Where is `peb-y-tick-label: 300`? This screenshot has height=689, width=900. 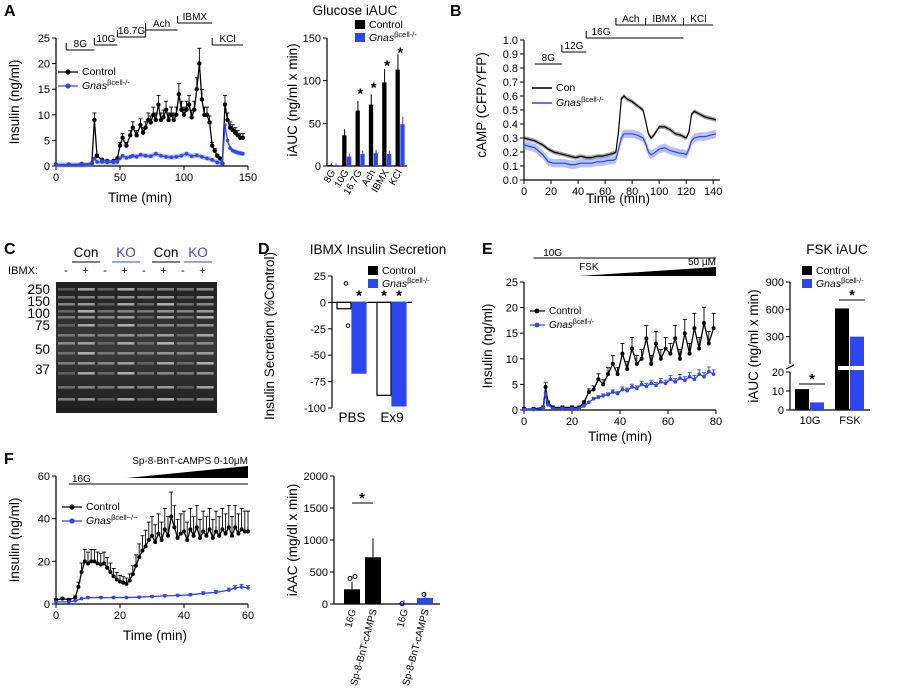 peb-y-tick-label: 300 is located at coordinates (775, 338).